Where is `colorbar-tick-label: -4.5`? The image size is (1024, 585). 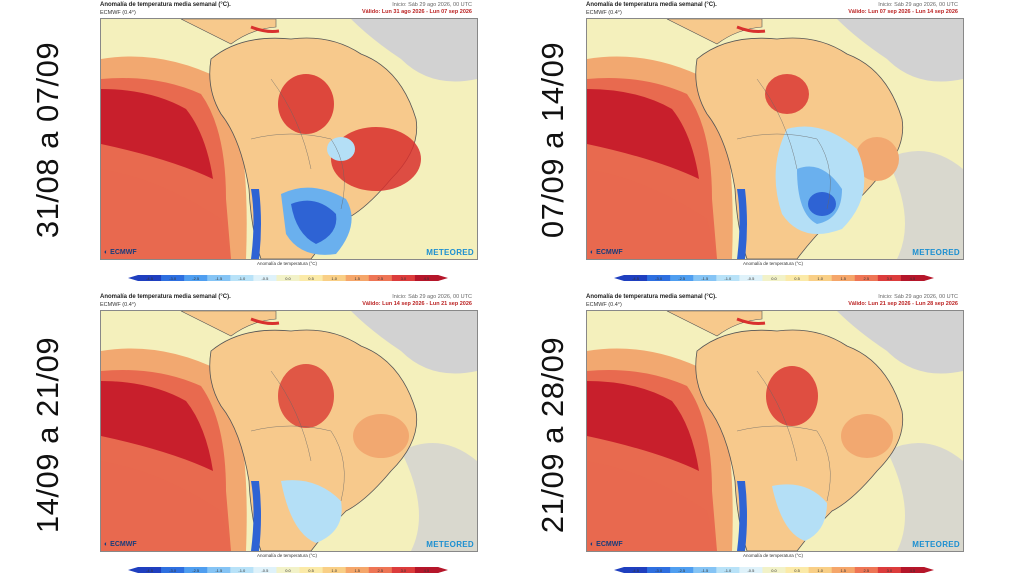 colorbar-tick-label: -4.5 is located at coordinates (149, 278).